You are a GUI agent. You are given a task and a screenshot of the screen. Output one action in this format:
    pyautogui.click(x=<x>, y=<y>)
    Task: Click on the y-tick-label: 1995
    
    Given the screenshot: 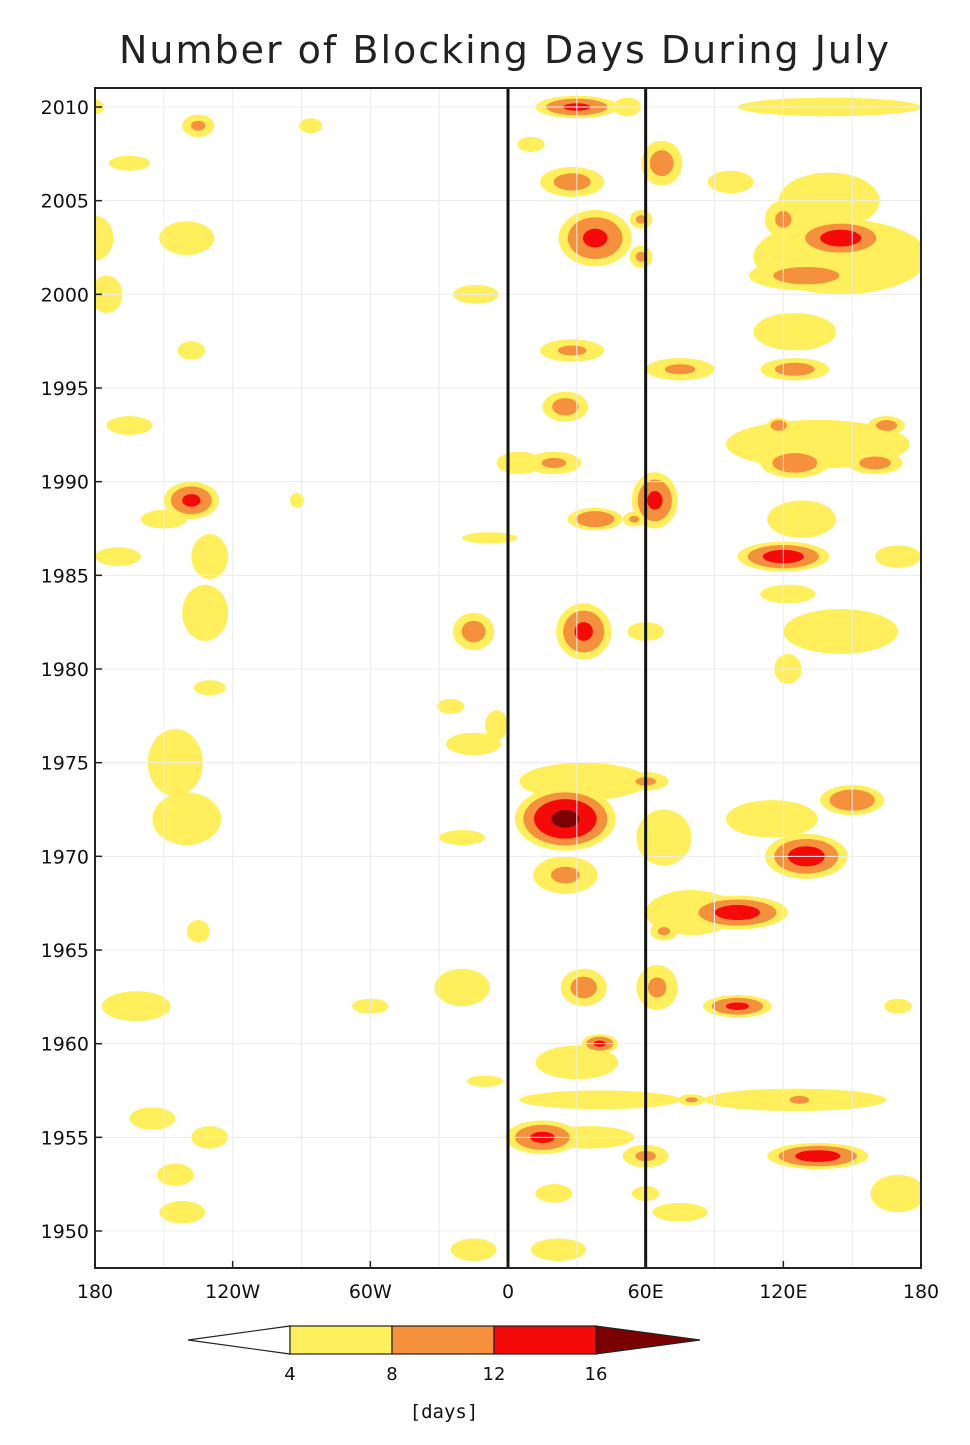 What is the action you would take?
    pyautogui.click(x=65, y=389)
    